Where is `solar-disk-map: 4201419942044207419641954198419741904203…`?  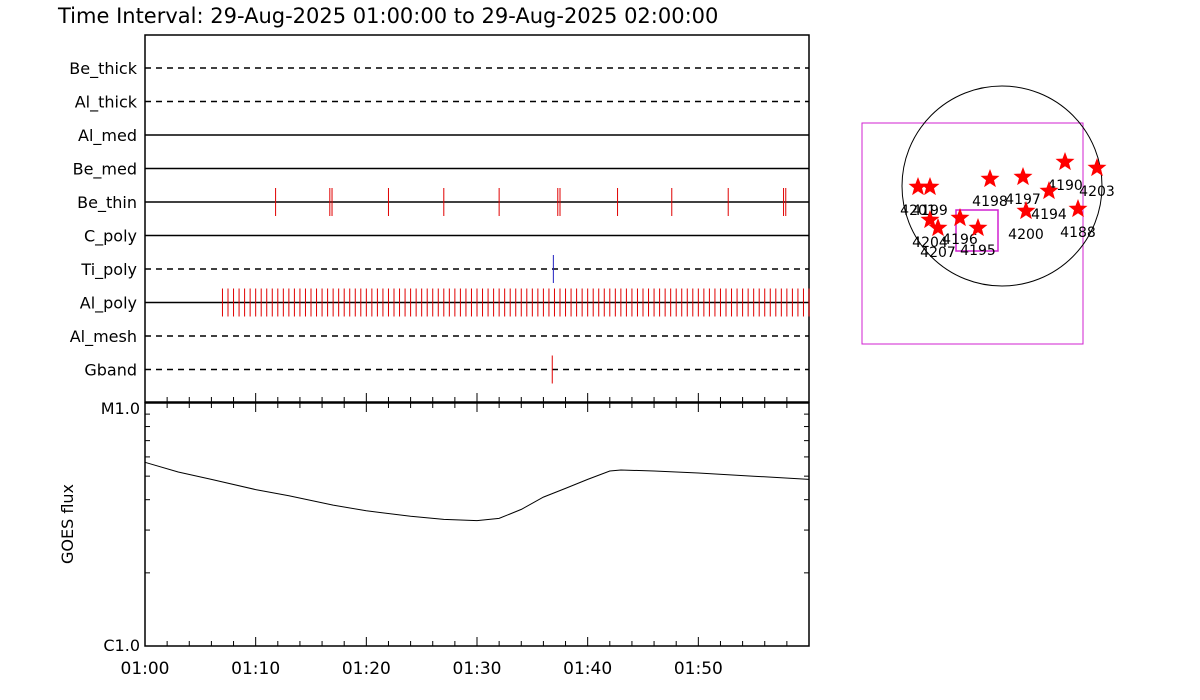 solar-disk-map: 4201419942044207419641954198419741904203… is located at coordinates (988, 215).